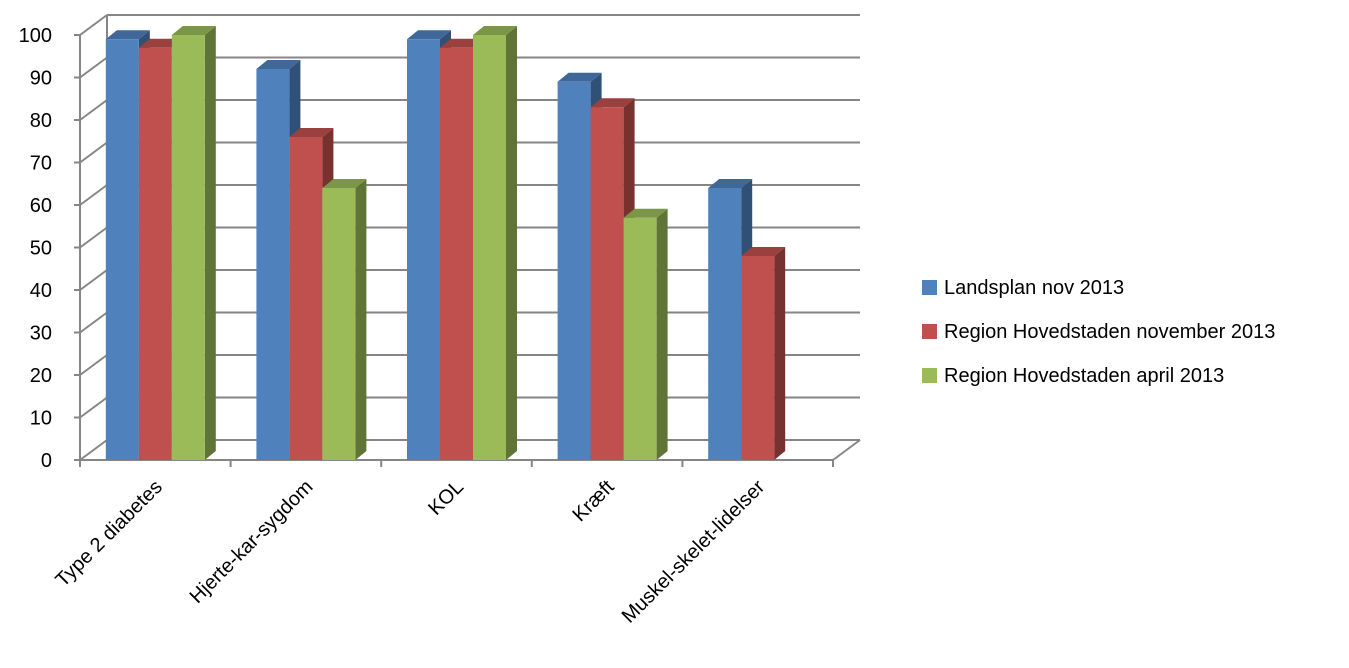 This screenshot has height=668, width=1349. What do you see at coordinates (252, 542) in the screenshot?
I see `x-category-label: Hjerte-kar-sygdom` at bounding box center [252, 542].